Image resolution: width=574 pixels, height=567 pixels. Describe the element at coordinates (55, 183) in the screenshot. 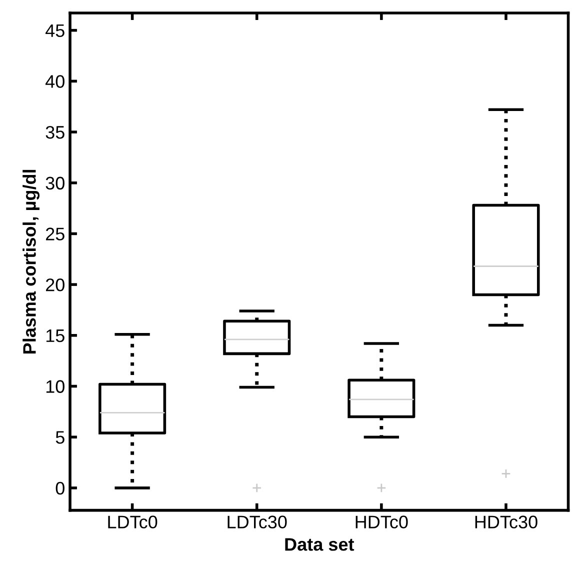

I see `y-tick-label: 30` at that location.